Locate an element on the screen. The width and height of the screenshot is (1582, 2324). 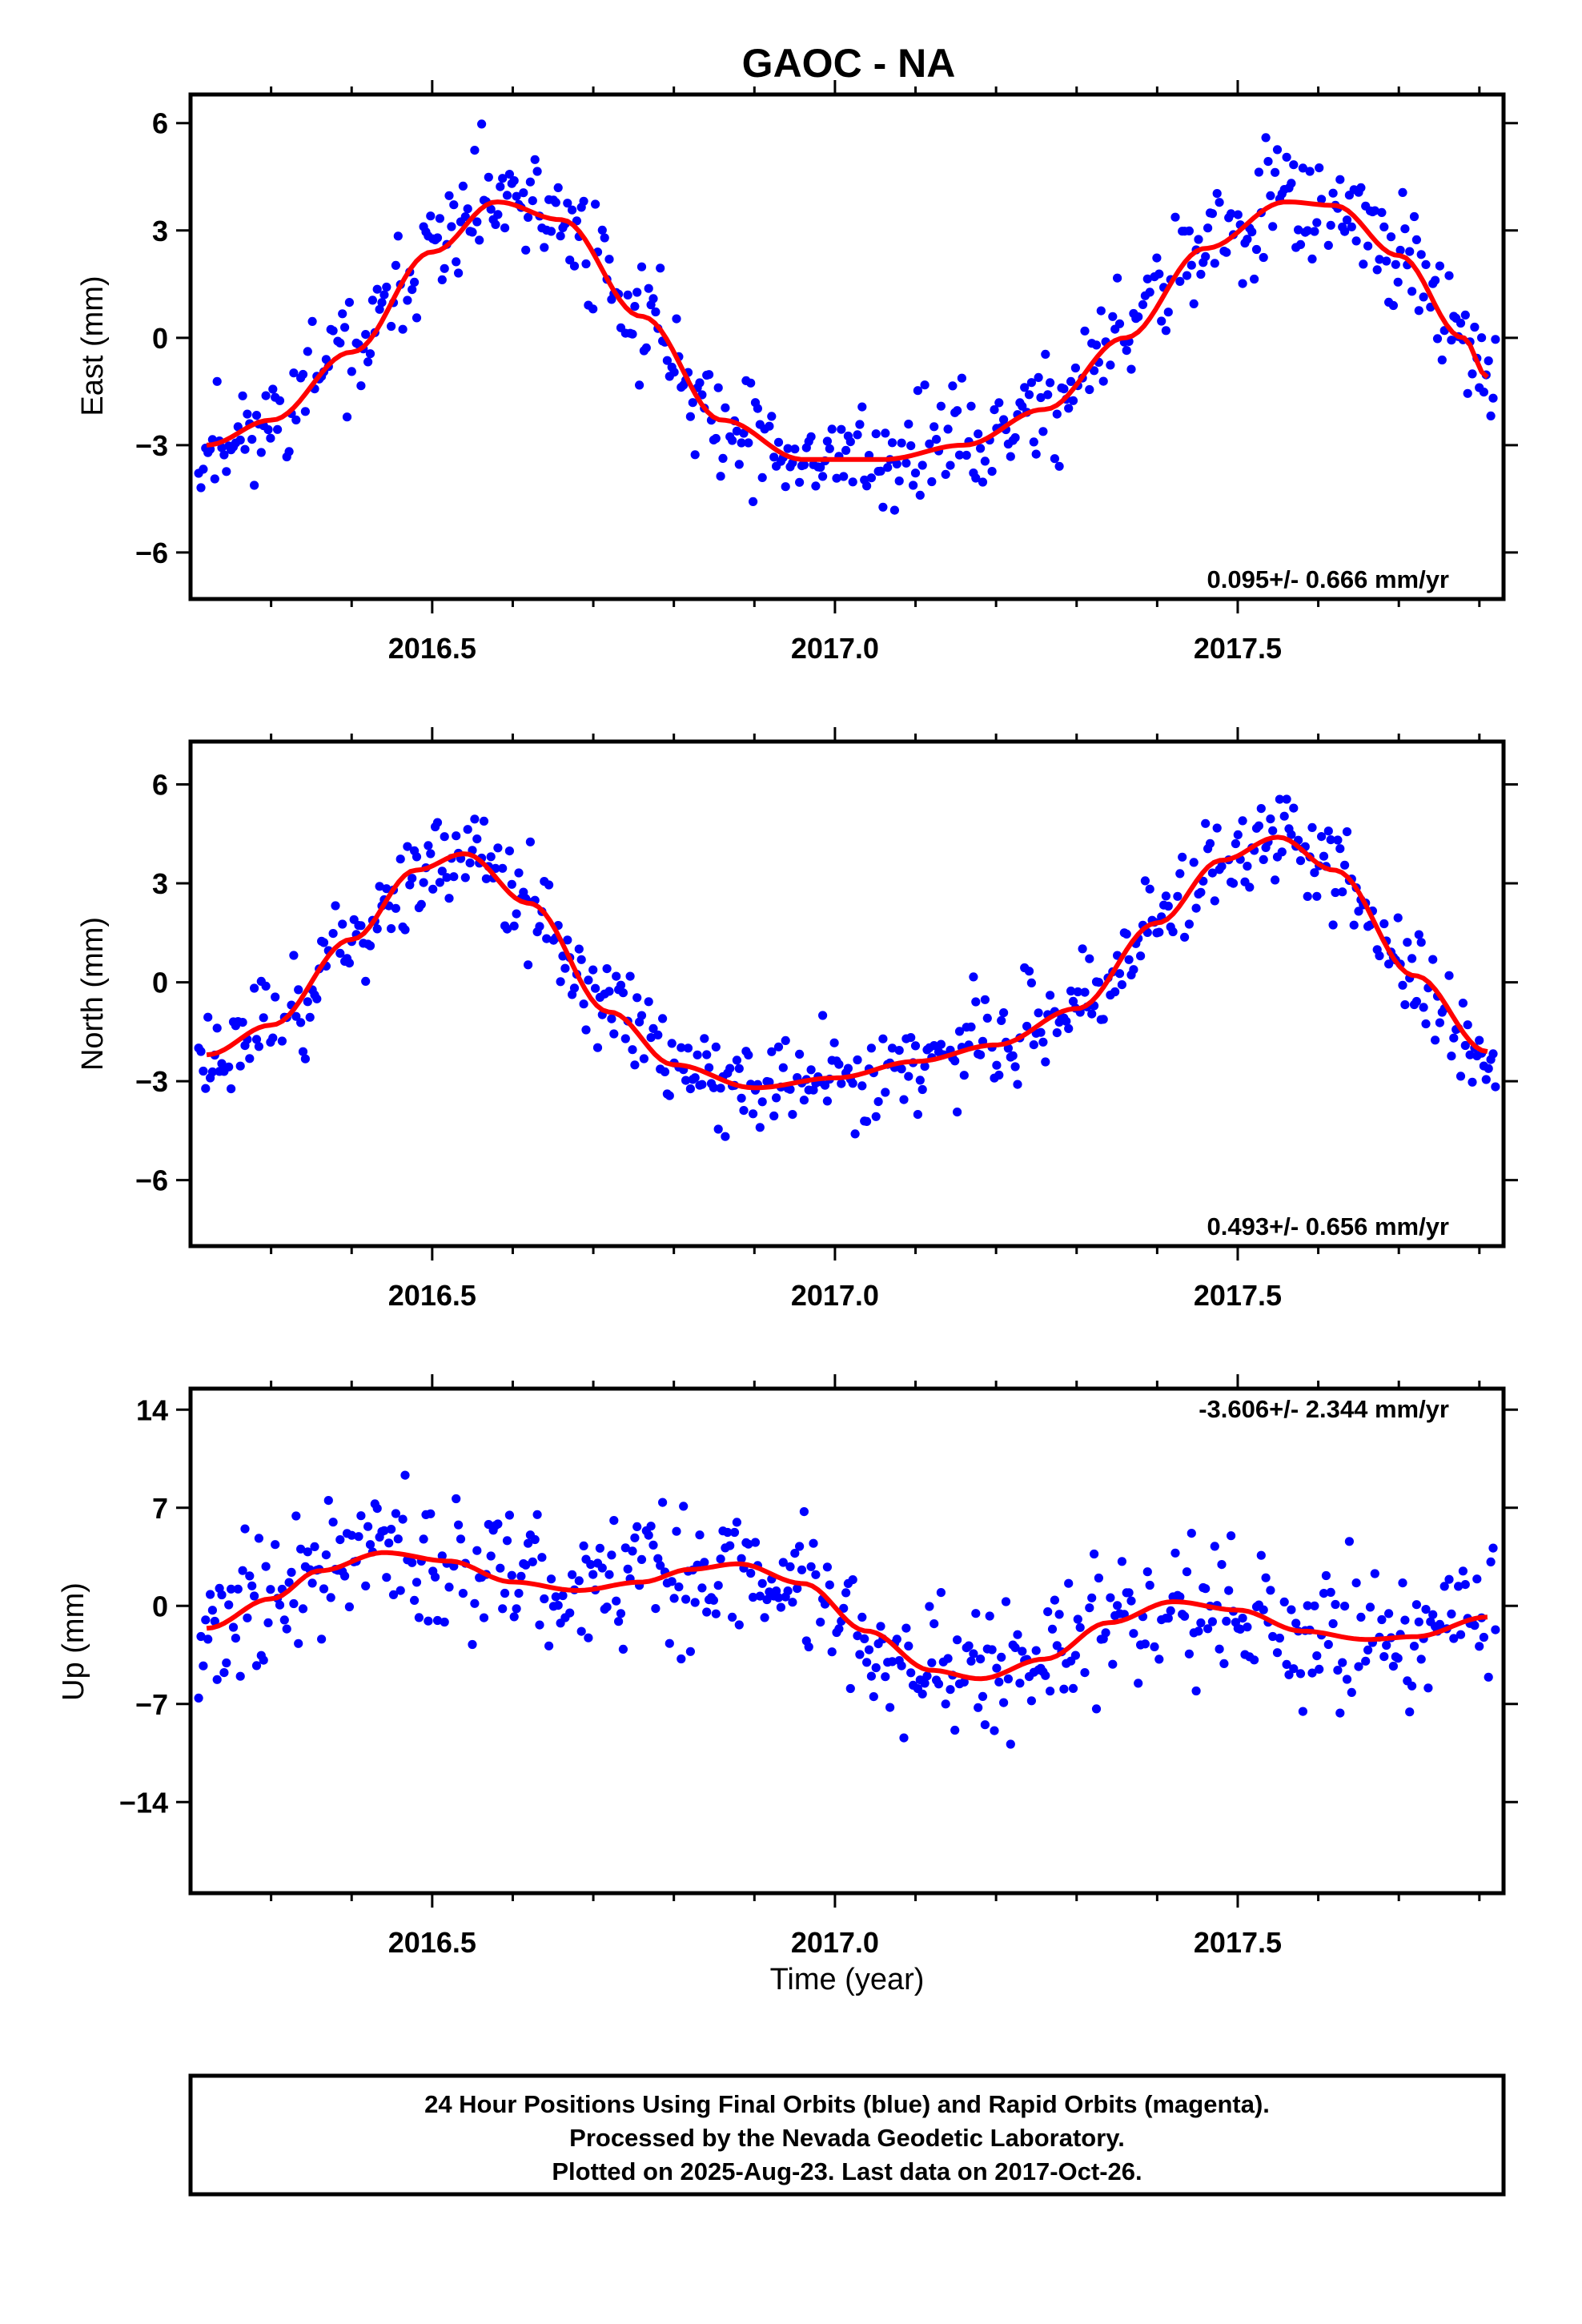
y-tick-label: 7 is located at coordinates (160, 1508).